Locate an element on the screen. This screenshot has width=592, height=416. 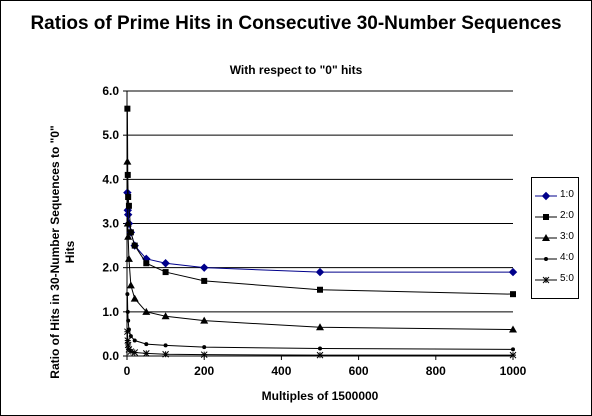
x-tick-label: 0 is located at coordinates (127, 371).